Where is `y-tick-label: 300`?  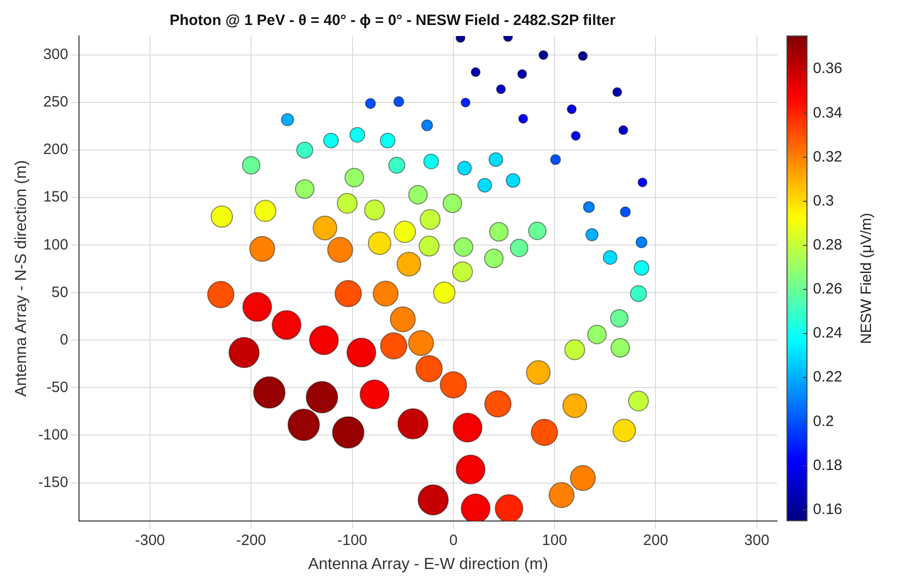
y-tick-label: 300 is located at coordinates (55, 55).